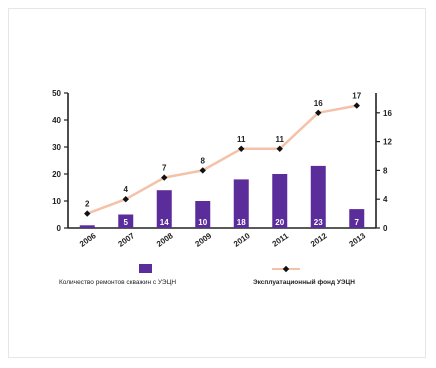 This screenshot has width=436, height=368. What do you see at coordinates (279, 222) in the screenshot?
I see `bar-value-label: 20` at bounding box center [279, 222].